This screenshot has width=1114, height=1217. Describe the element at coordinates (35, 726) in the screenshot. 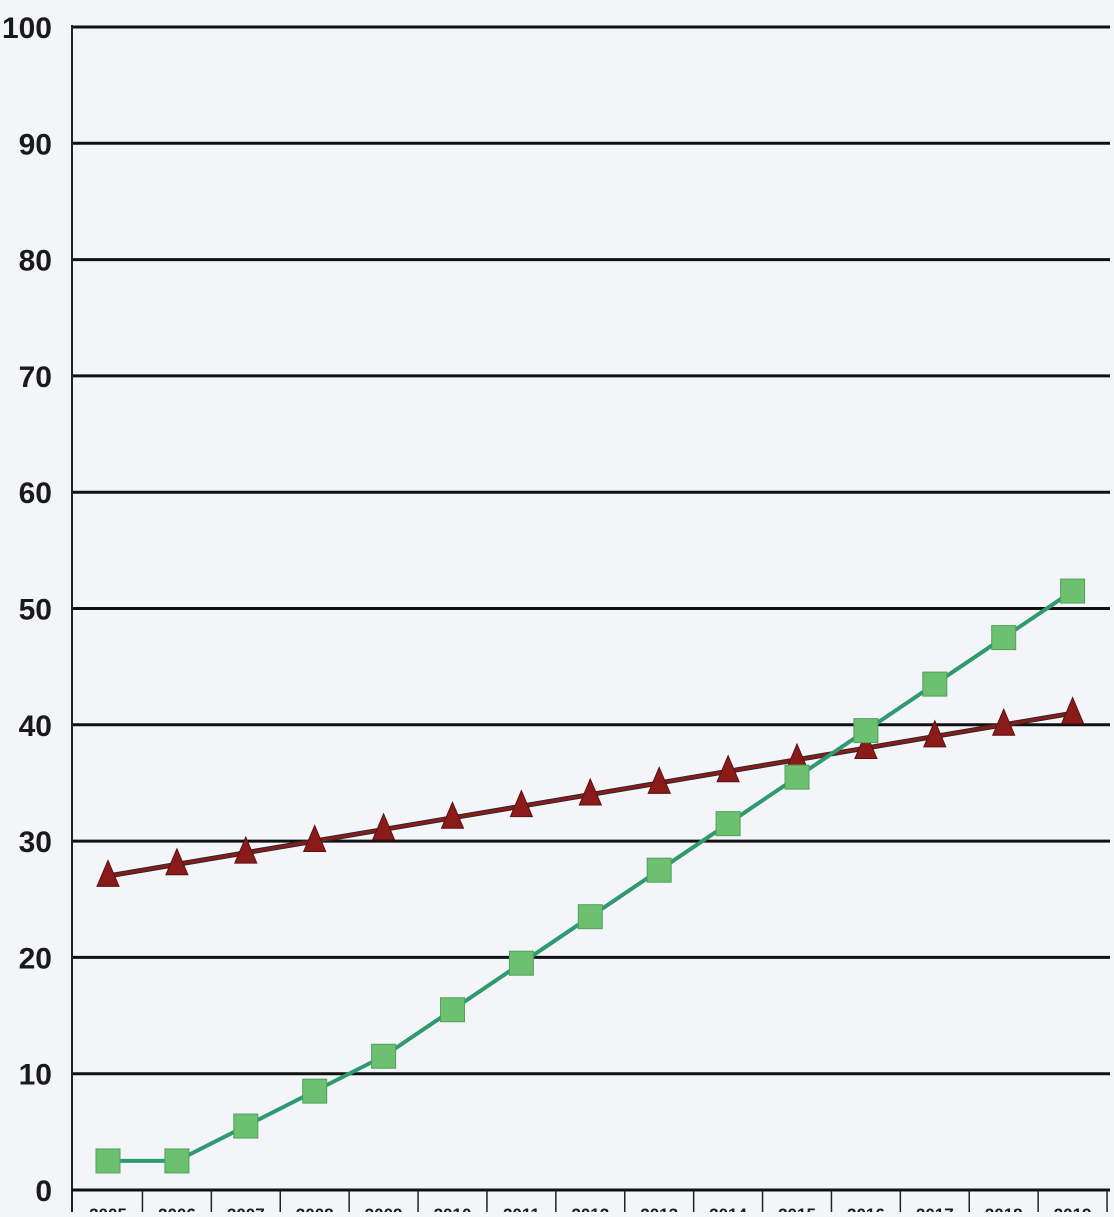

I see `y-tick-label: 40` at that location.